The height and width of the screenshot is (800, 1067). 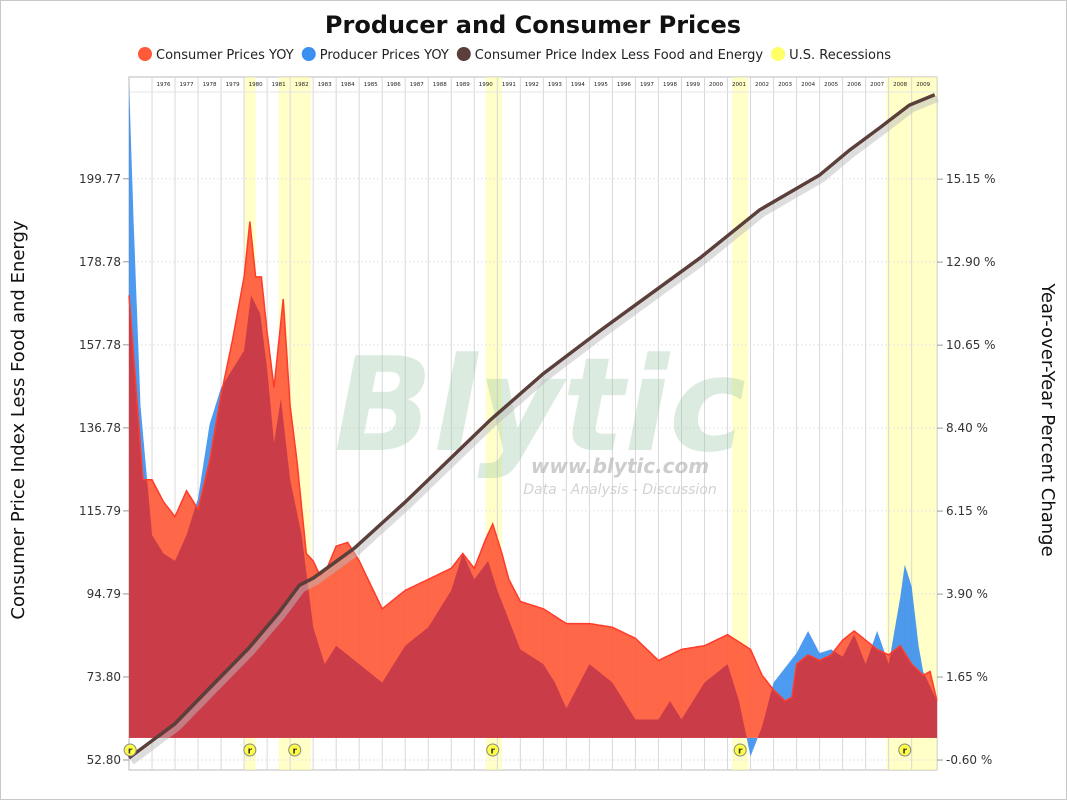 I want to click on year-label: 1979, so click(x=233, y=85).